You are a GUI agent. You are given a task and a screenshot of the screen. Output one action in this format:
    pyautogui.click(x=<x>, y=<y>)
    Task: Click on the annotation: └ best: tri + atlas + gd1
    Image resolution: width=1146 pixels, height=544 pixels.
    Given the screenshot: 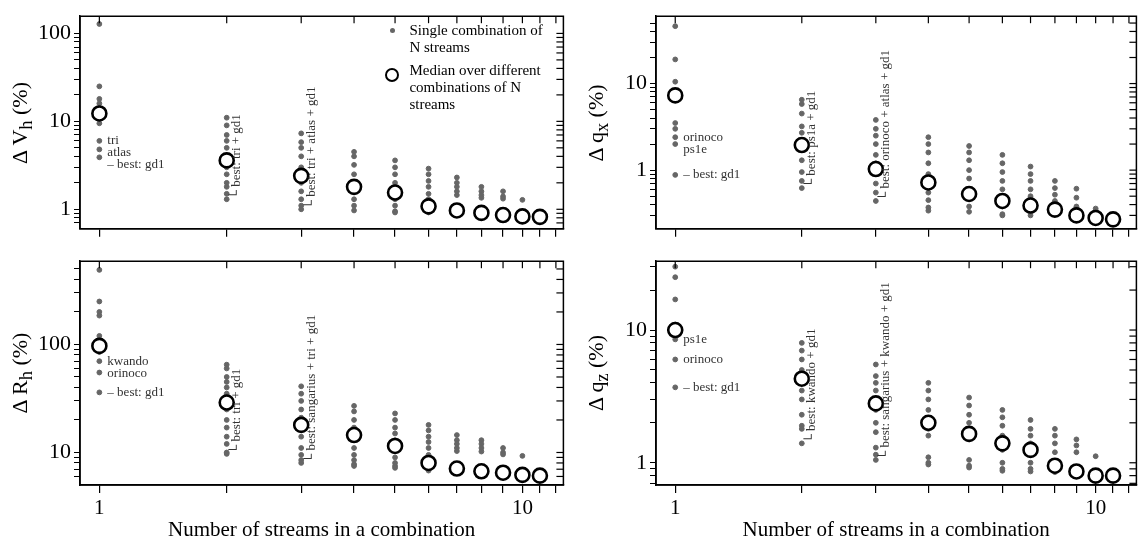 What is the action you would take?
    pyautogui.click(x=310, y=148)
    